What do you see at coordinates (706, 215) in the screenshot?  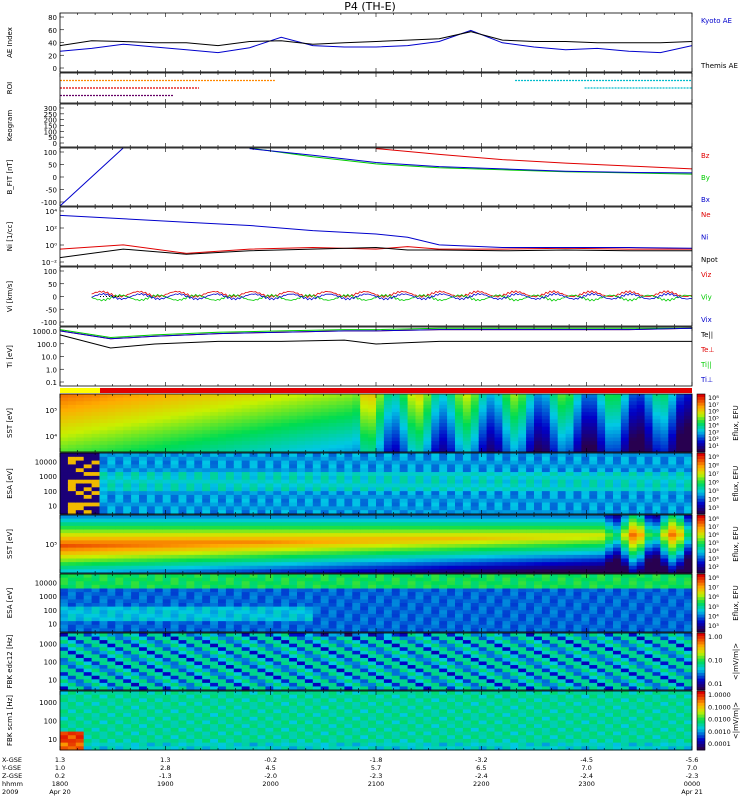 I see `legend-entry: Ne` at bounding box center [706, 215].